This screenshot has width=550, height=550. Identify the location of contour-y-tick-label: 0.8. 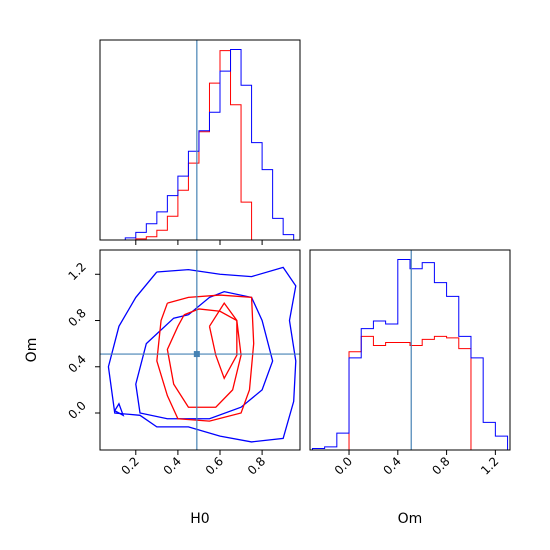
(76, 317).